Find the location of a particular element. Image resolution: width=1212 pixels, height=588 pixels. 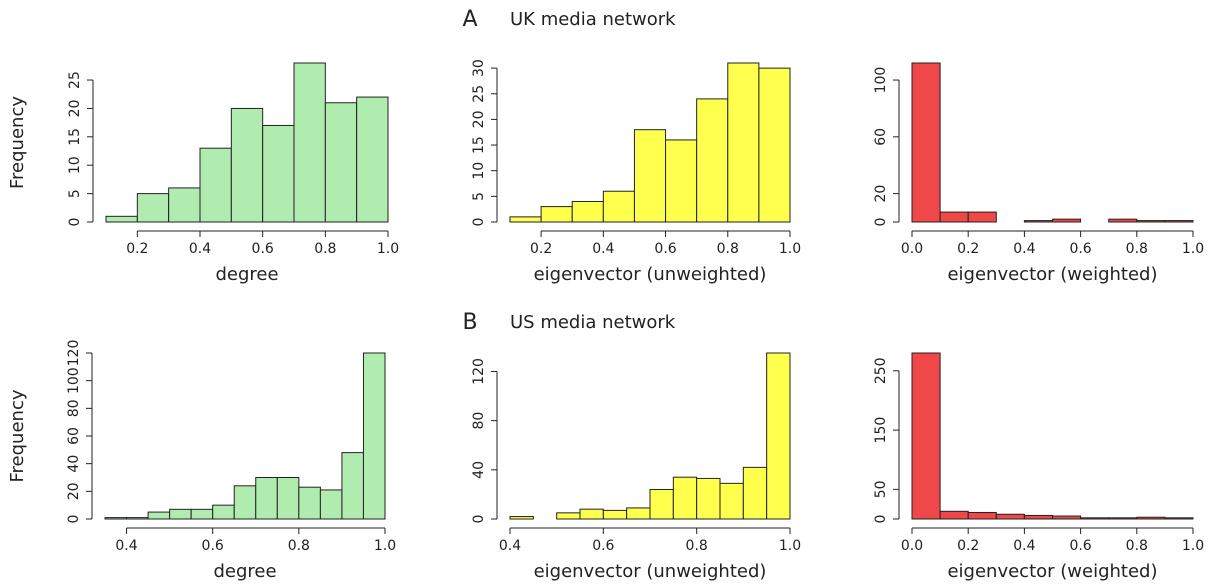

panel-label: A is located at coordinates (469, 19).